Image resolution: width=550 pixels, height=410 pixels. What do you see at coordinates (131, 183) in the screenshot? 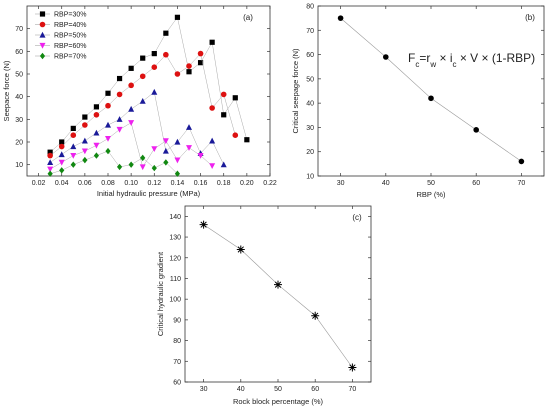
I see `x-tick-label: 0.10` at bounding box center [131, 183].